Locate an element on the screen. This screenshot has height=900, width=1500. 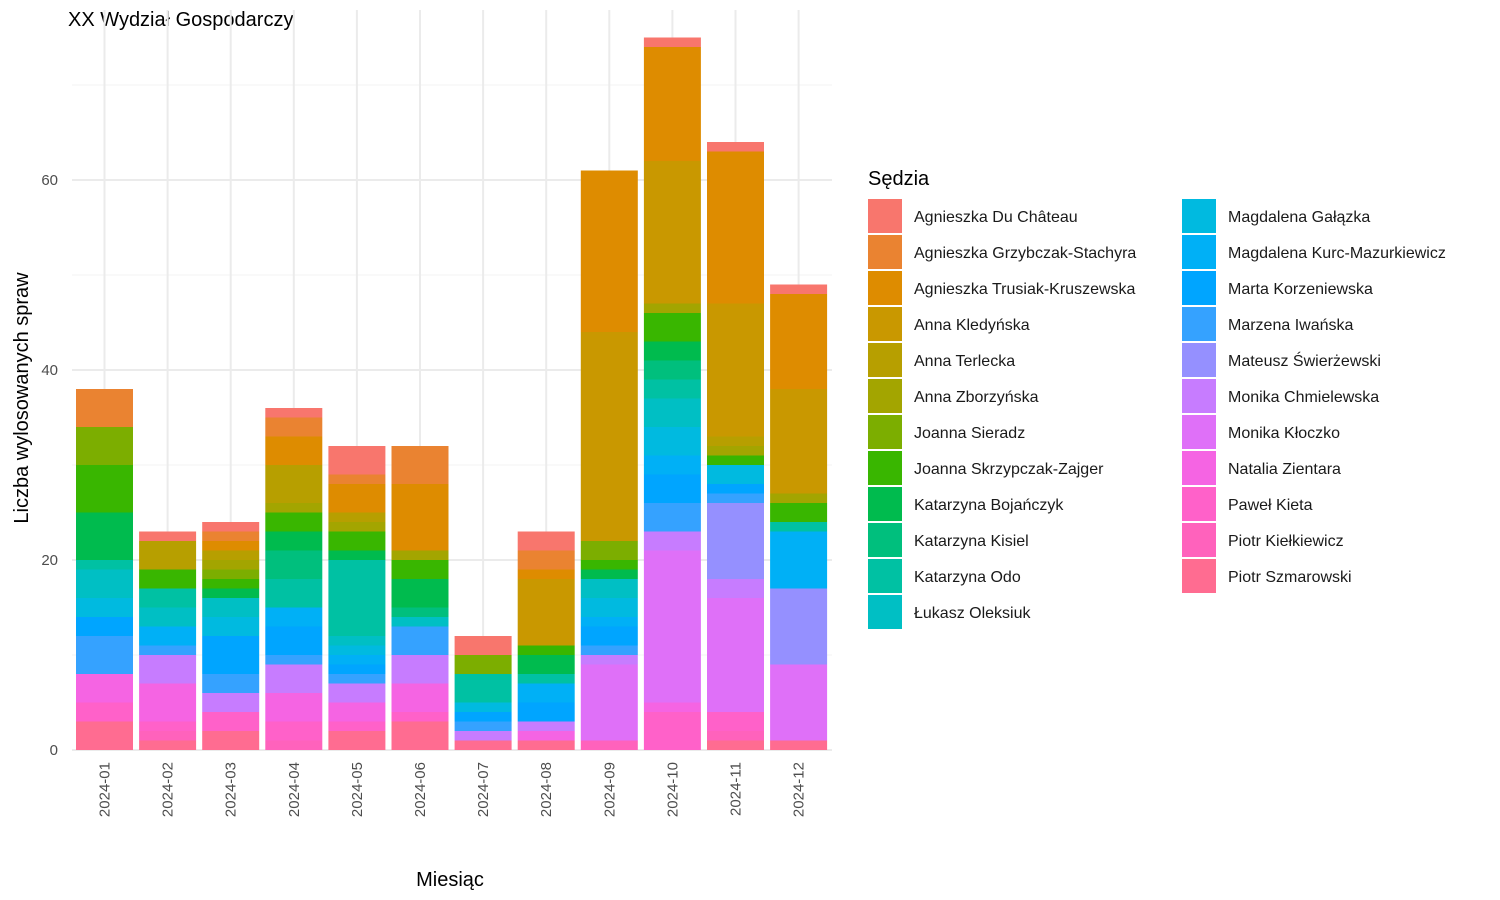
legend-label: Mateusz Świerżewski is located at coordinates (1304, 360).